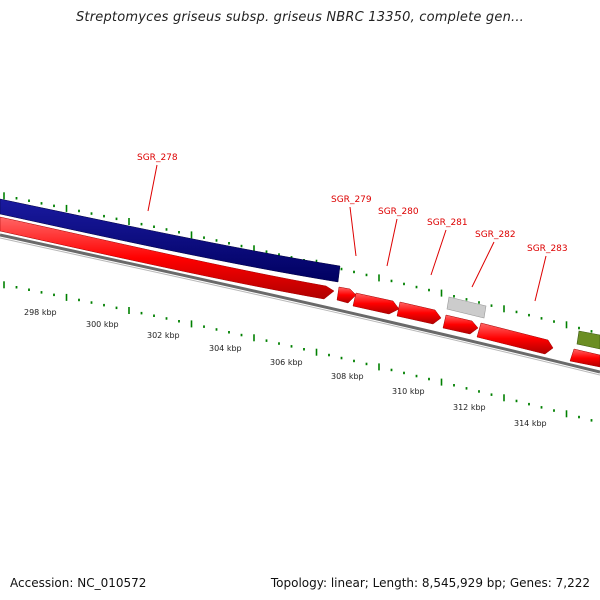 This screenshot has width=600, height=600. I want to click on scale-label: 302 kbp, so click(163, 335).